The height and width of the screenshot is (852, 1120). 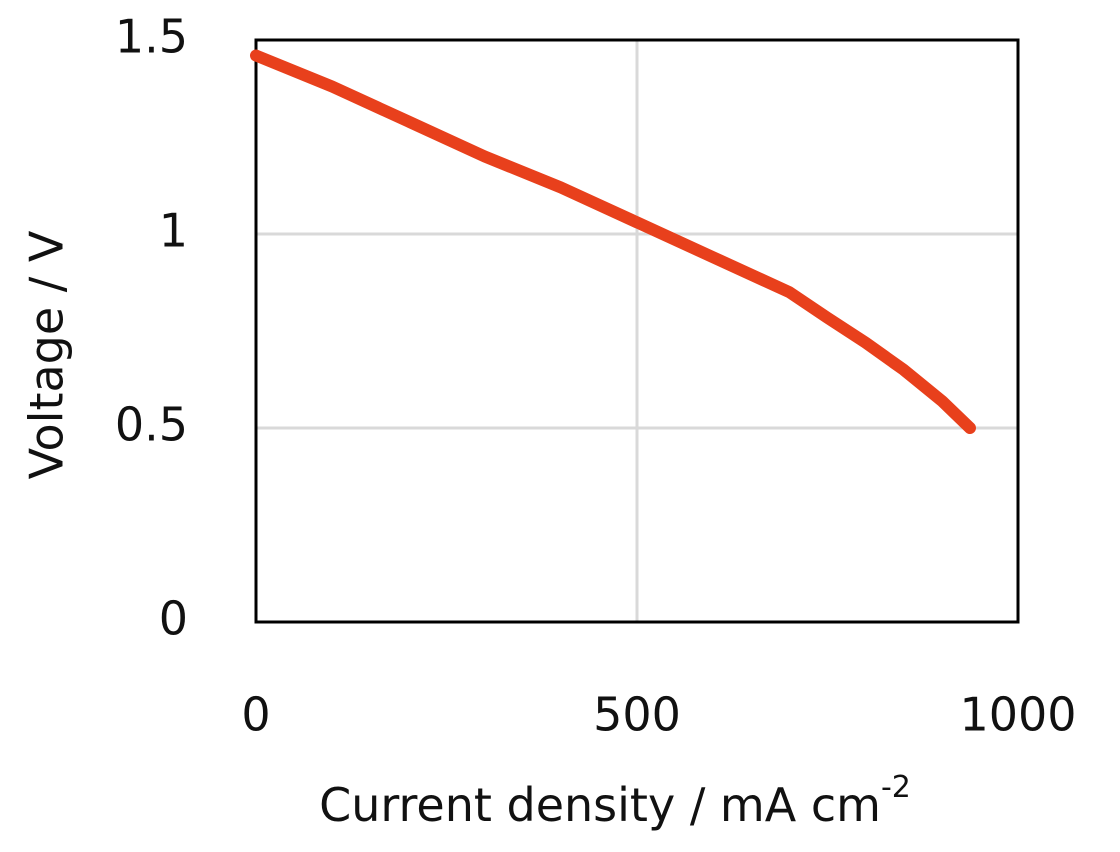 What do you see at coordinates (896, 787) in the screenshot?
I see `x-axis-label-superscript: -2` at bounding box center [896, 787].